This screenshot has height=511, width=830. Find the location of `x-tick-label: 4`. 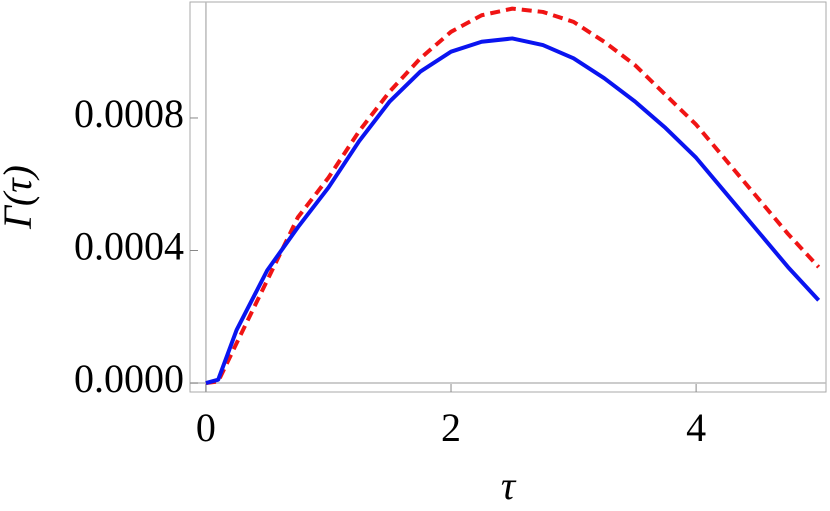

x-tick-label: 4 is located at coordinates (696, 427).